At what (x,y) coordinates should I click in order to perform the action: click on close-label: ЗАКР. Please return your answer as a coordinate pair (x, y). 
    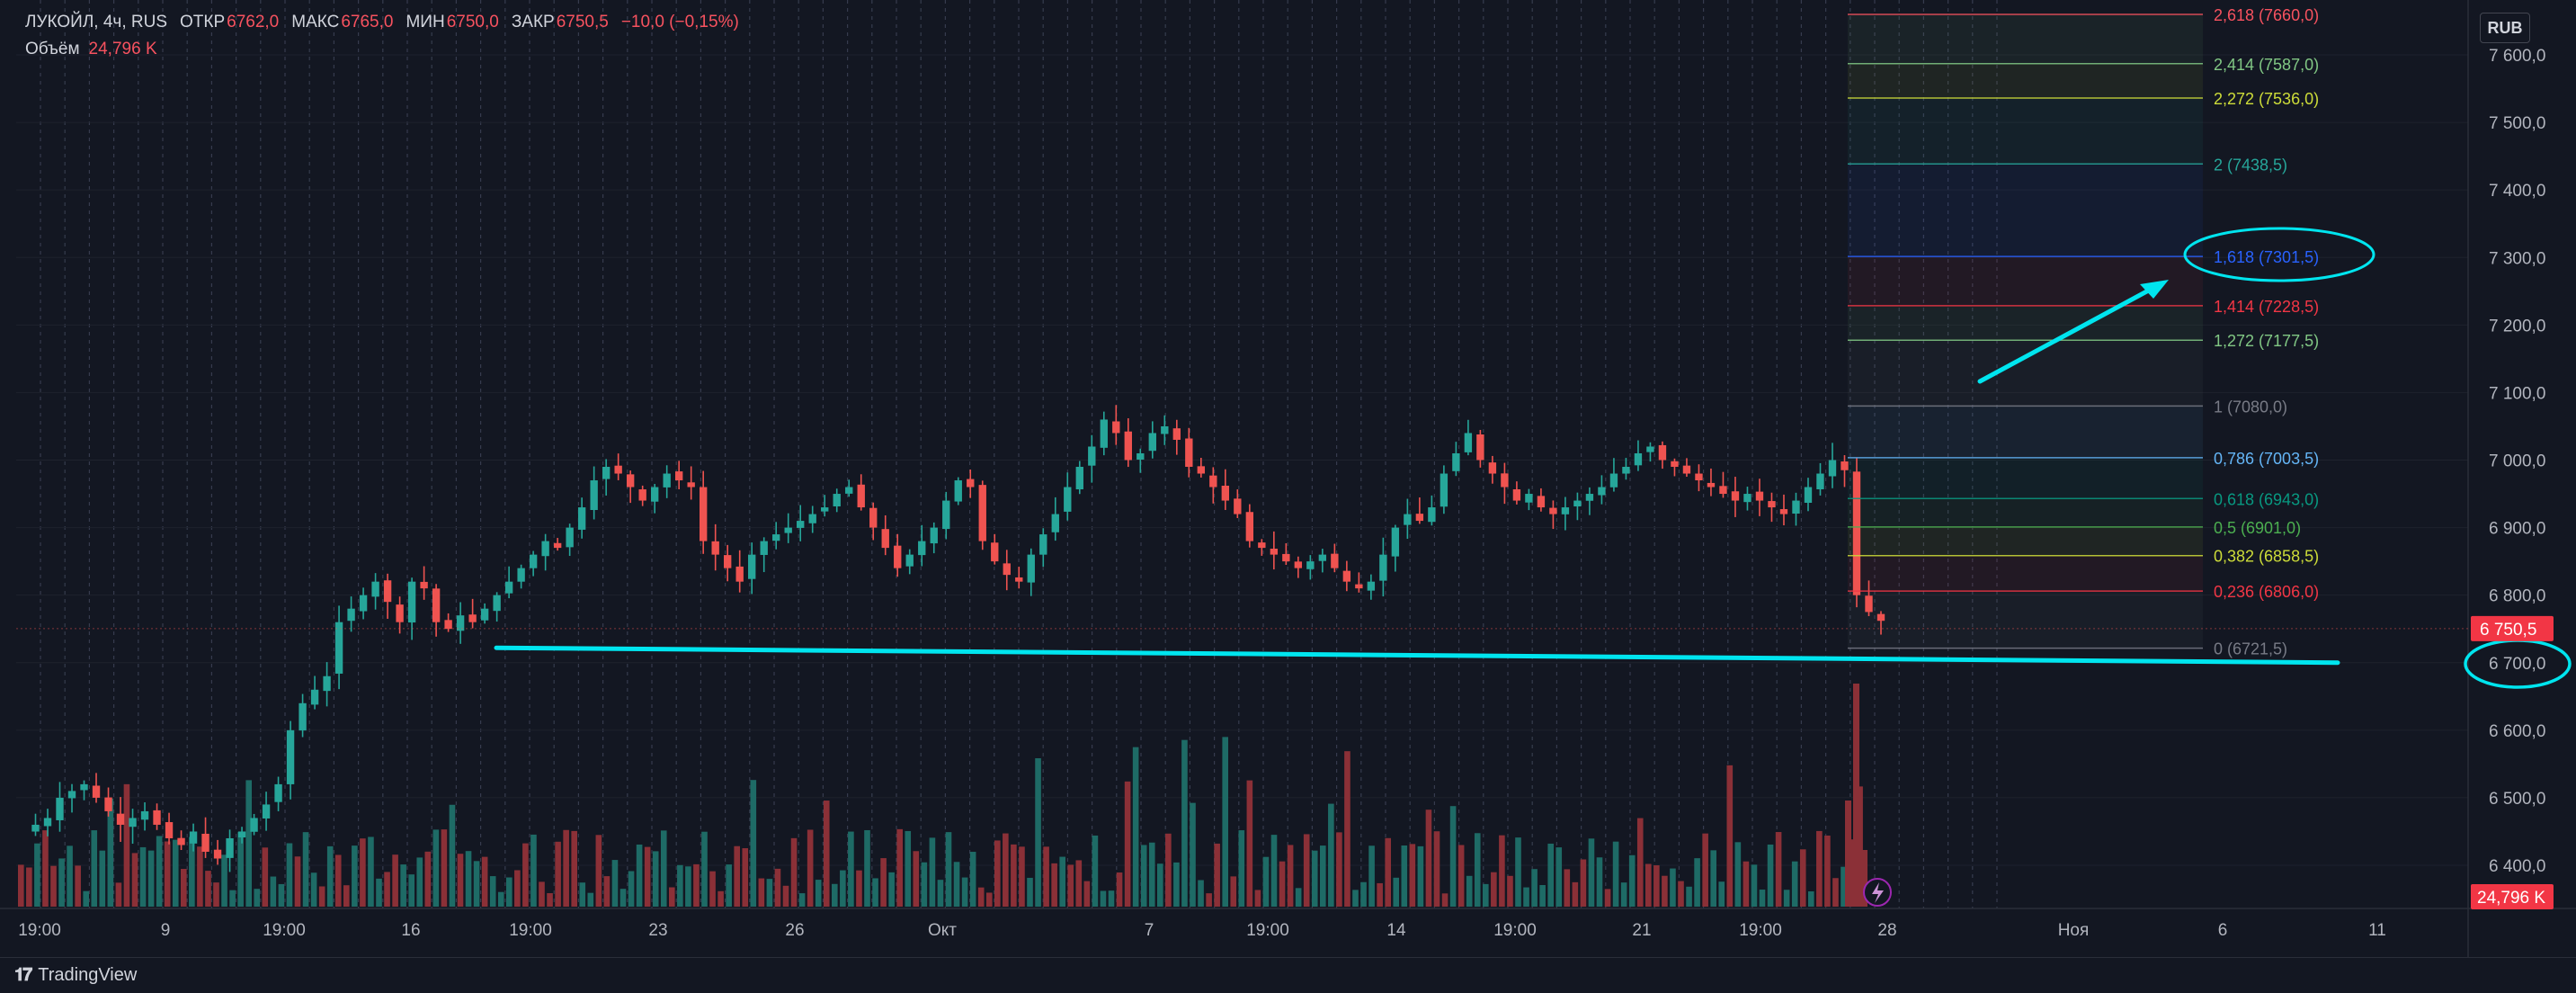
    Looking at the image, I should click on (533, 22).